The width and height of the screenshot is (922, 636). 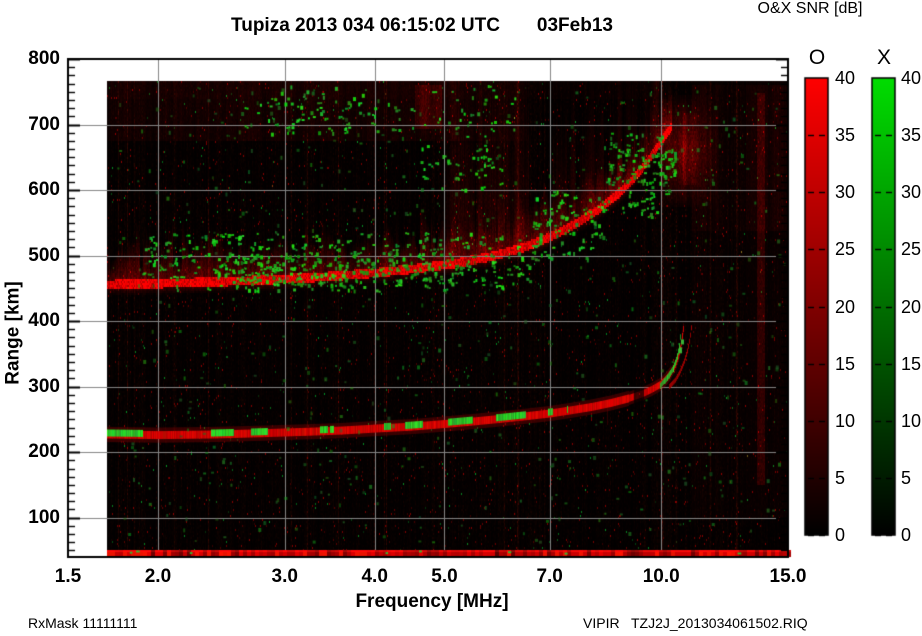 I want to click on x-tick-label: 5.0, so click(x=444, y=576).